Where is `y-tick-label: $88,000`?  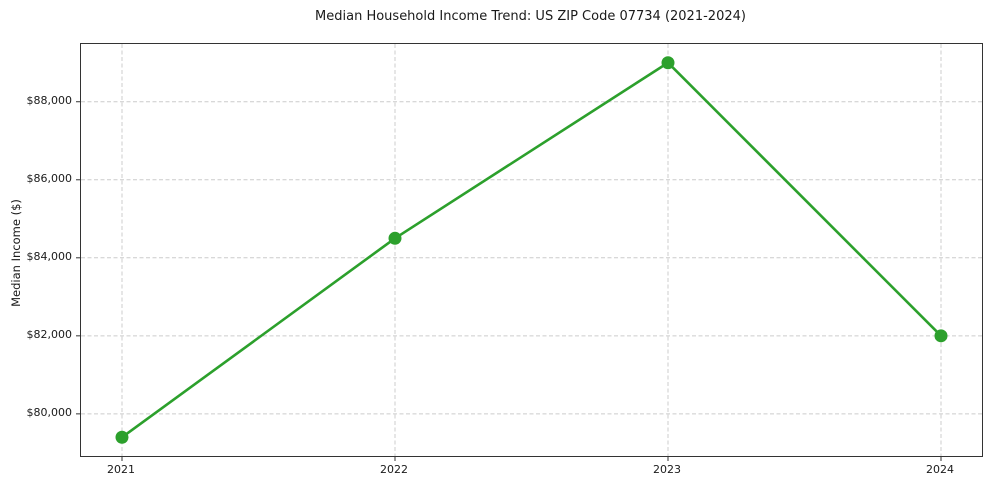
y-tick-label: $88,000 is located at coordinates (49, 100).